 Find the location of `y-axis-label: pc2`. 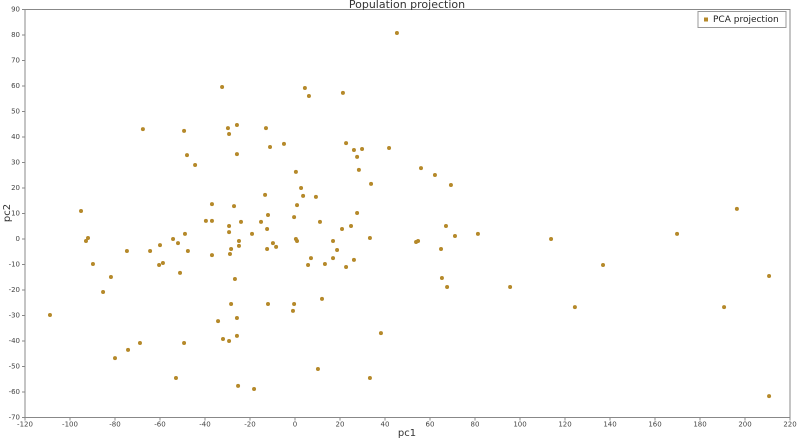

y-axis-label: pc2 is located at coordinates (7, 213).